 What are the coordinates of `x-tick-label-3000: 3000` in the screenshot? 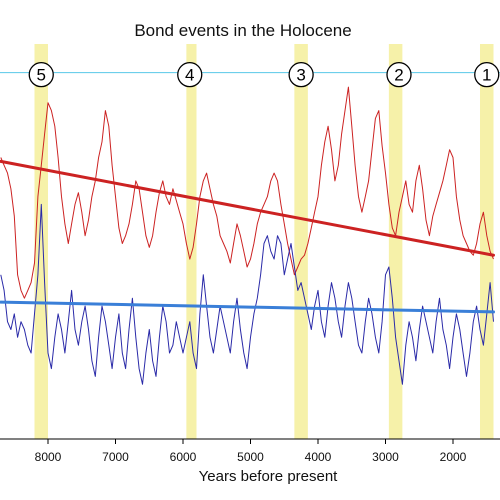 It's located at (385, 457).